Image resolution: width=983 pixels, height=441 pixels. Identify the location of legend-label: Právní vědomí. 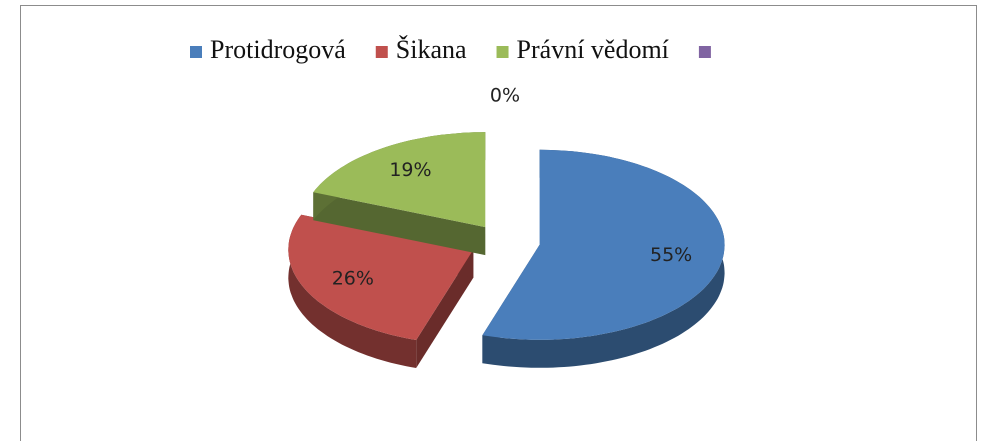
(593, 49).